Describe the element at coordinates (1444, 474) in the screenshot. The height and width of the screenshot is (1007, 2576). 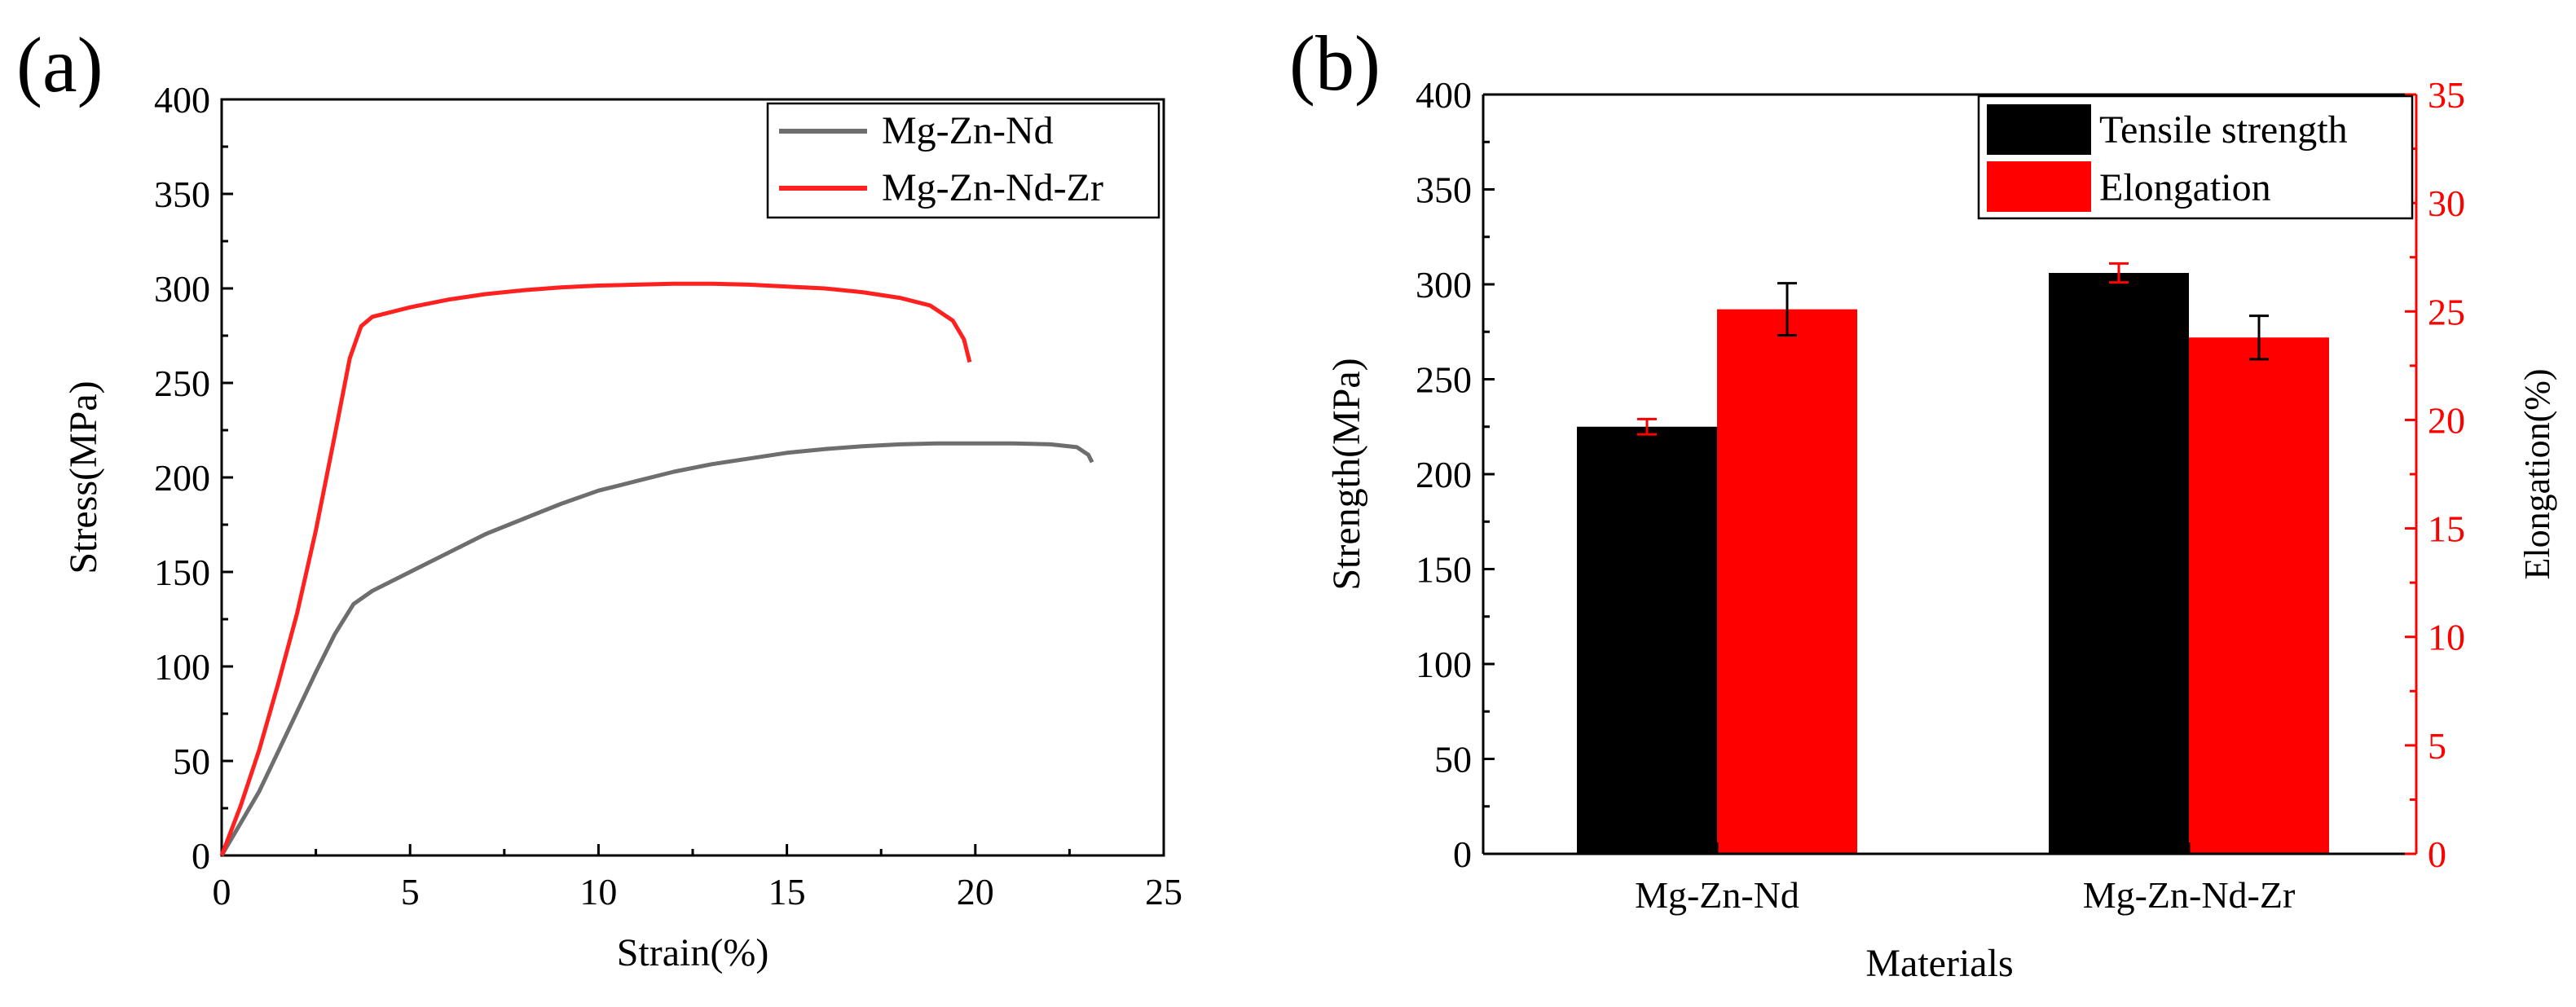
I see `panel-b-y-tick-label: 200` at that location.